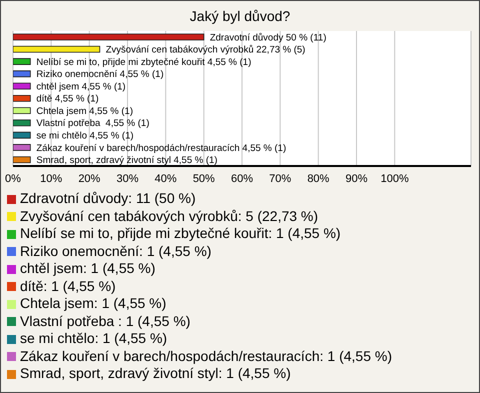 The image size is (480, 393). What do you see at coordinates (81, 86) in the screenshot?
I see `data-label: chtěl jsem 4,55 % (1)` at bounding box center [81, 86].